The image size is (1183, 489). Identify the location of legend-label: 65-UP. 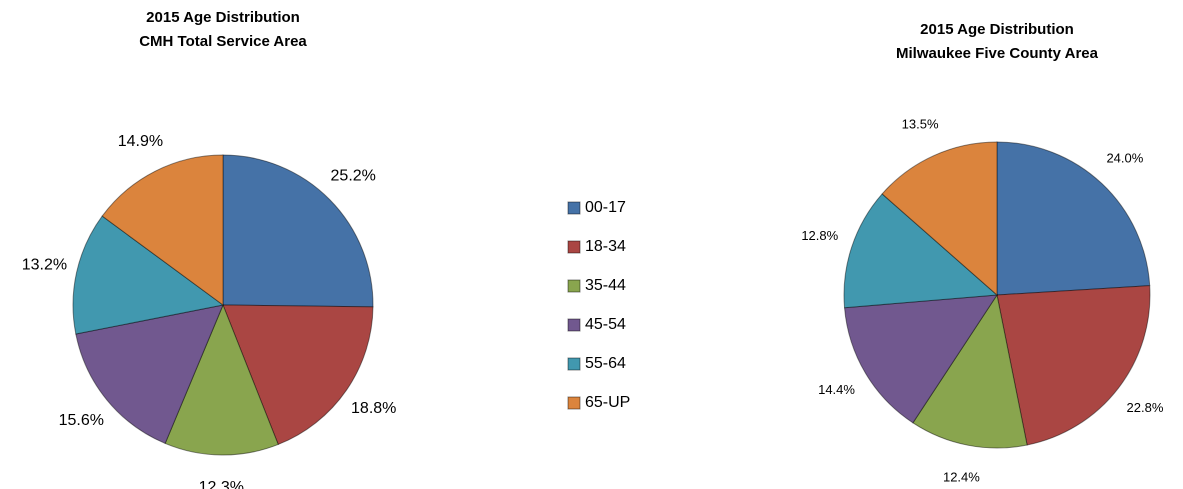
(607, 402).